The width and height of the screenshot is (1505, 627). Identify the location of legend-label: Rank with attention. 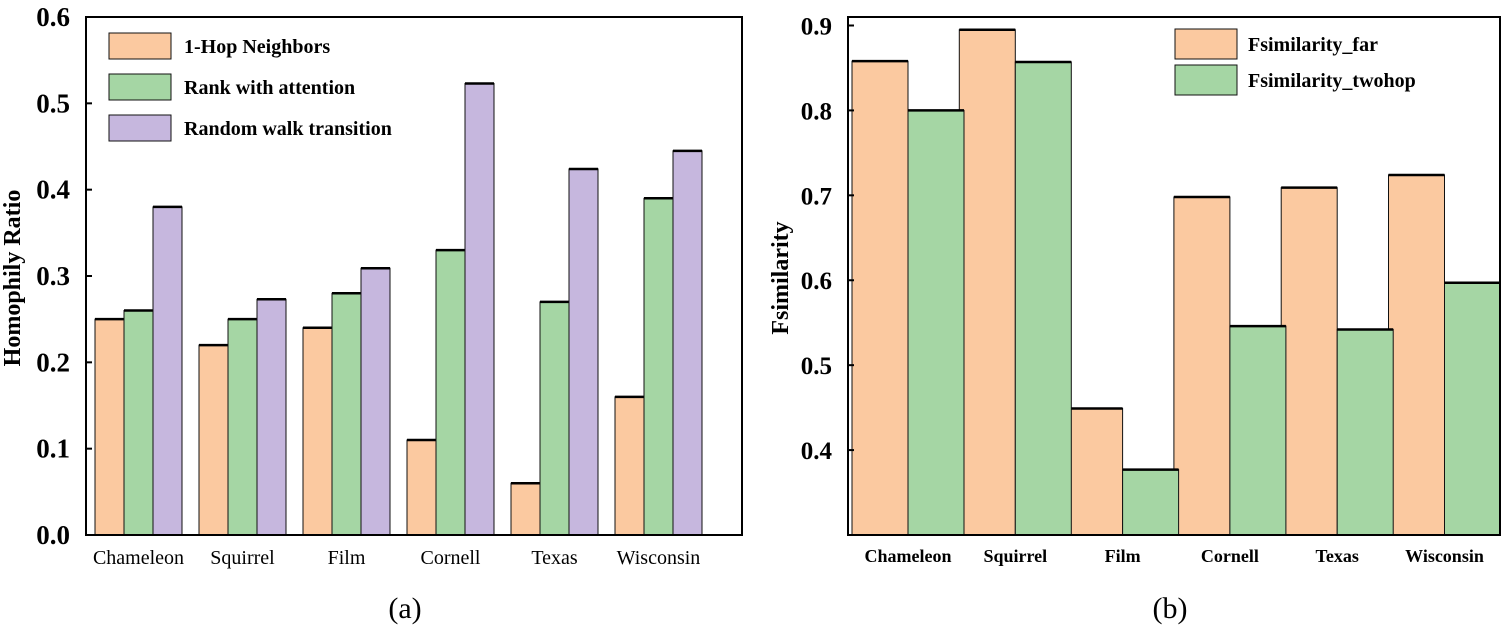
(269, 88).